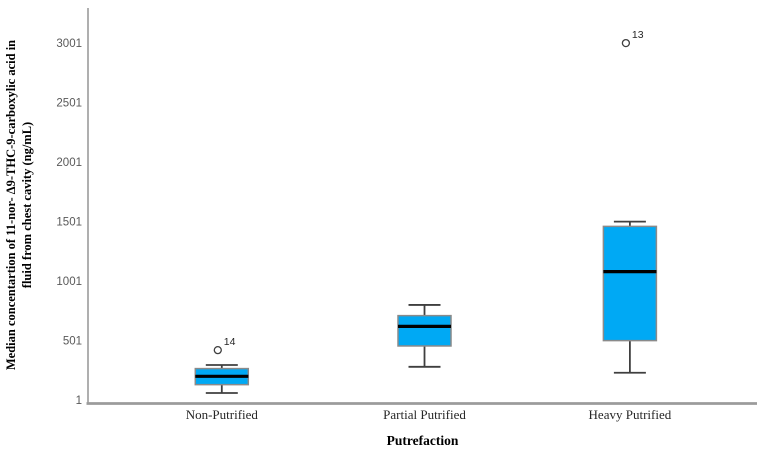  I want to click on x-axis-title: Putrefaction, so click(422, 440).